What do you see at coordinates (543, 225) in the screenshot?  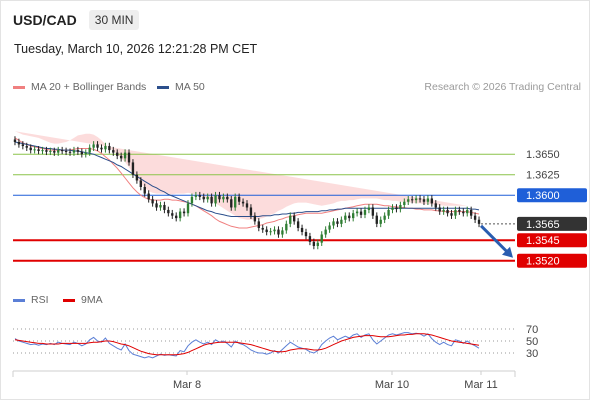 I see `level-label-1.3565: 1.3565` at bounding box center [543, 225].